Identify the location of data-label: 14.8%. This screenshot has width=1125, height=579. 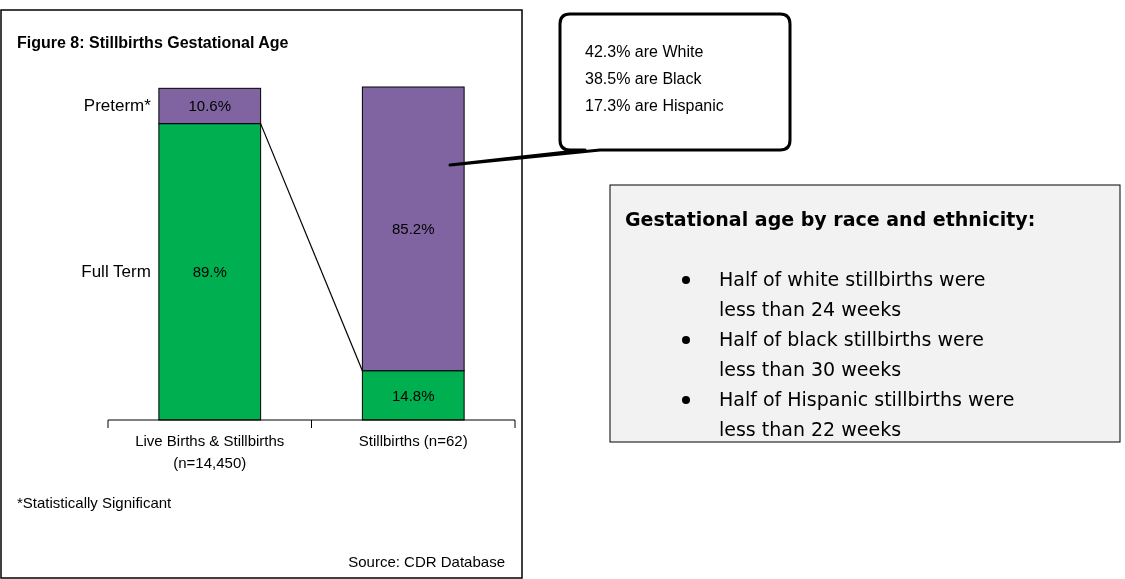
(413, 395).